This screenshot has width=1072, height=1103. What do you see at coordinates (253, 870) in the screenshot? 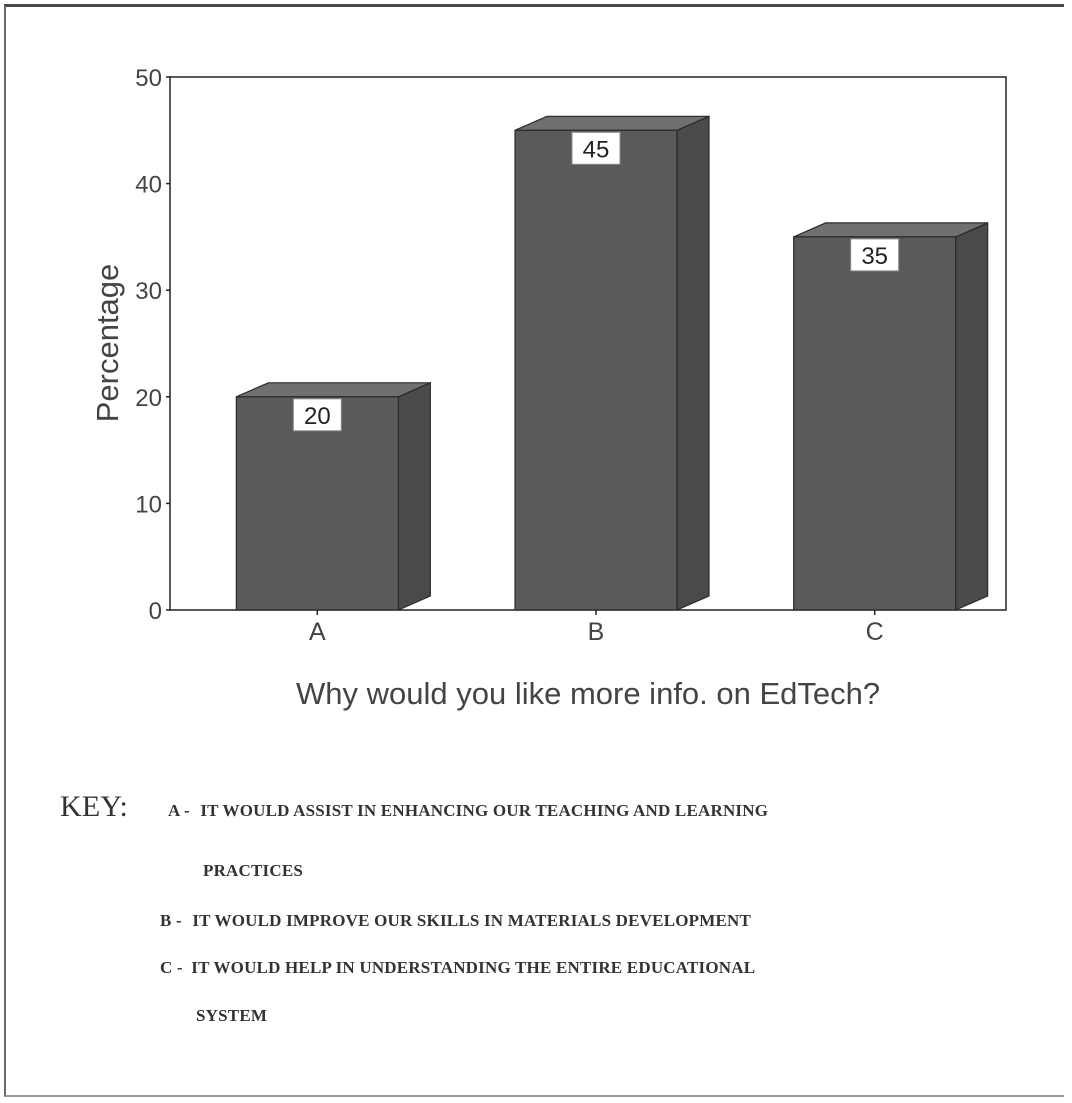
I see `key-item-a-continuation: PRACTICES` at bounding box center [253, 870].